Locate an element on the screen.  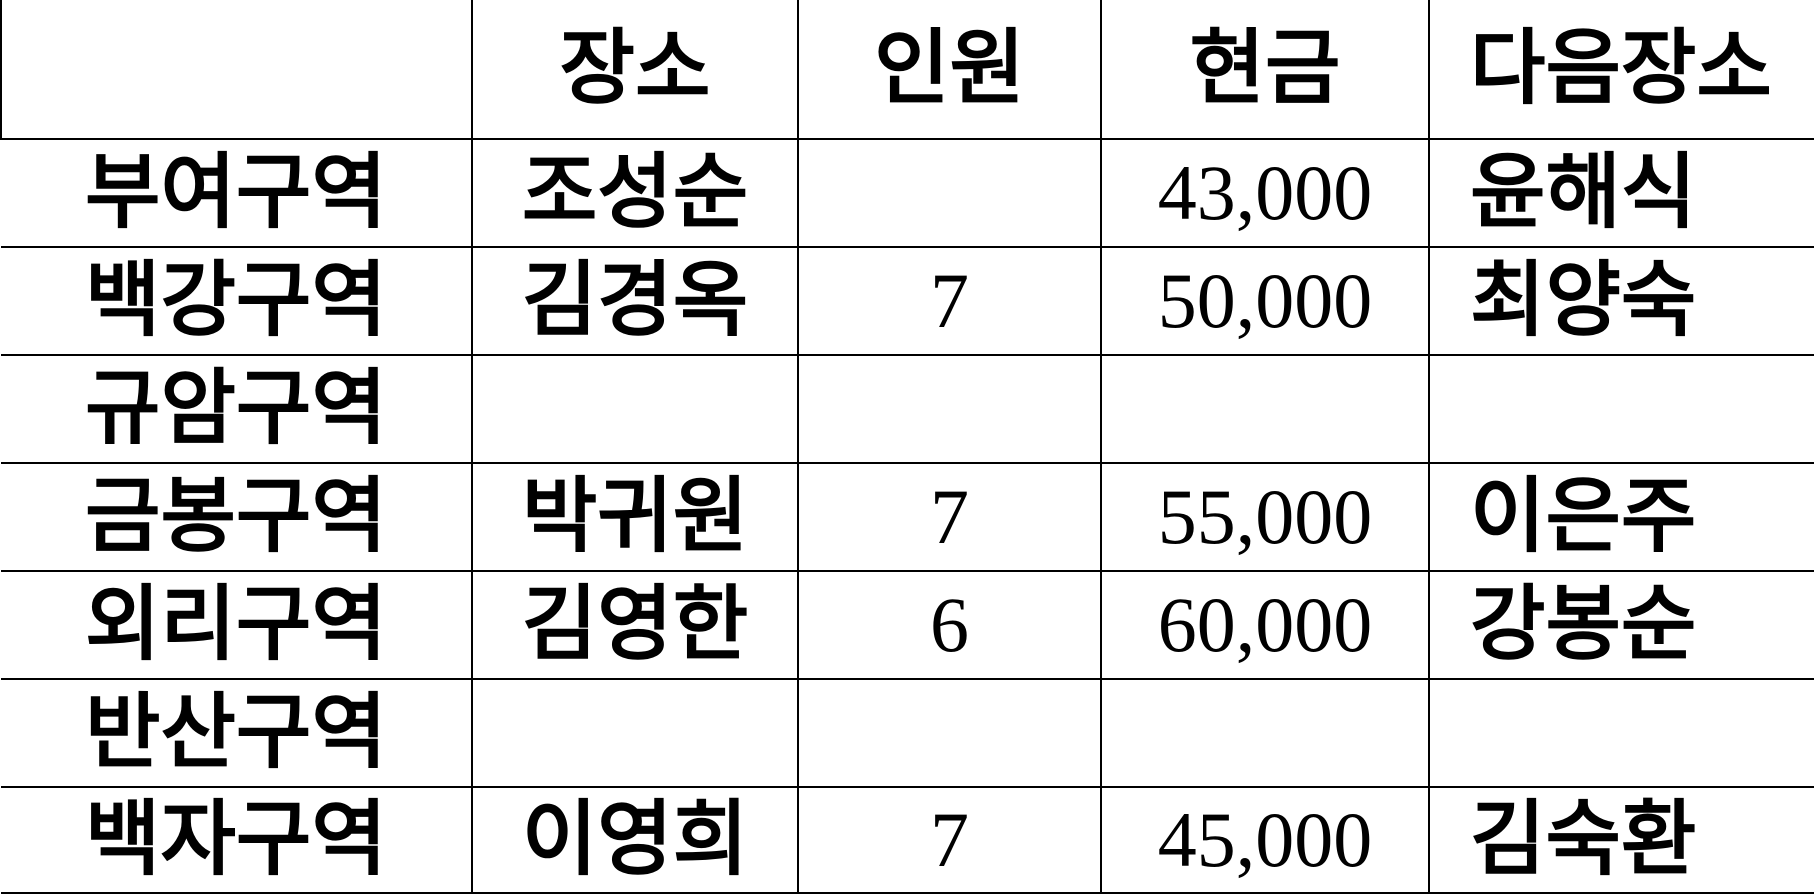
next-place-cell: 이은주 is located at coordinates (1621, 517).